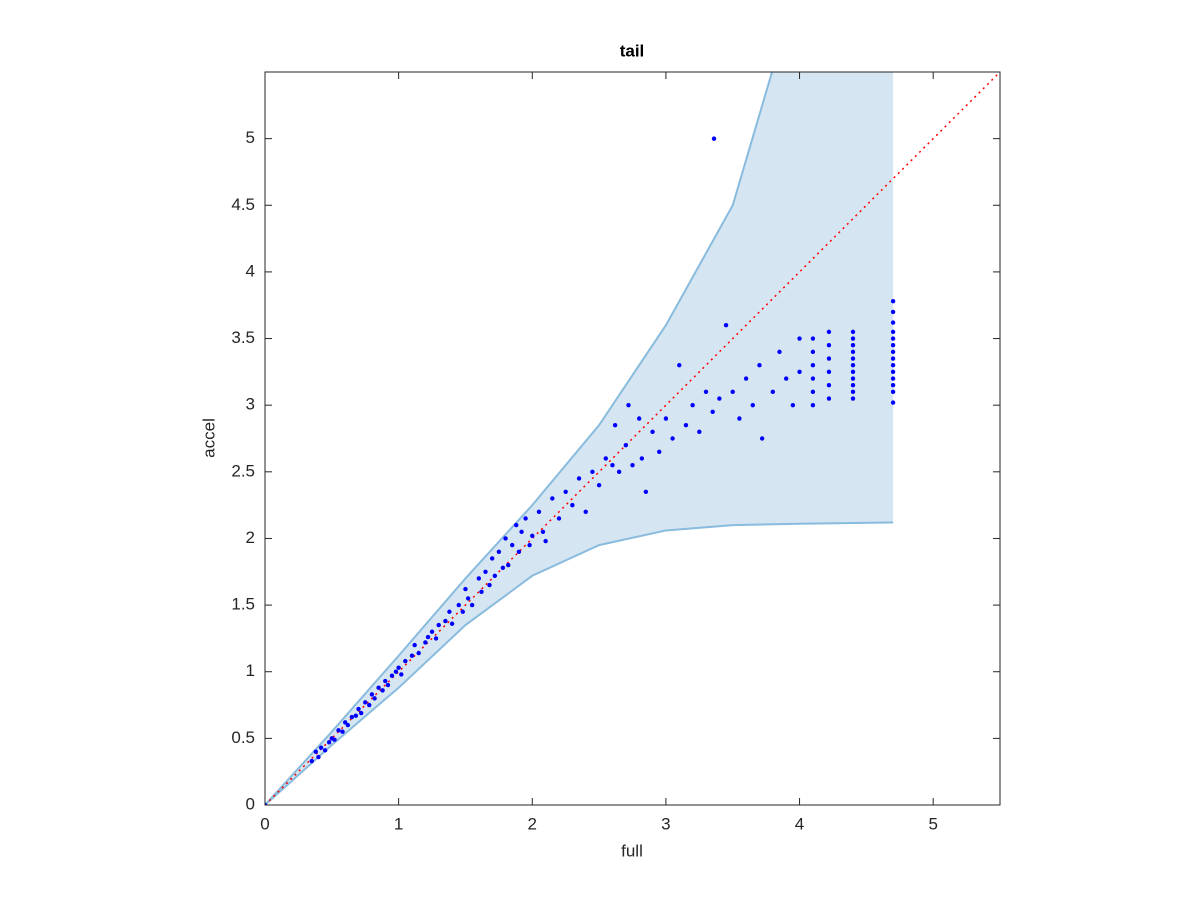 The width and height of the screenshot is (1200, 905). What do you see at coordinates (250, 404) in the screenshot?
I see `y-tick-label: 3` at bounding box center [250, 404].